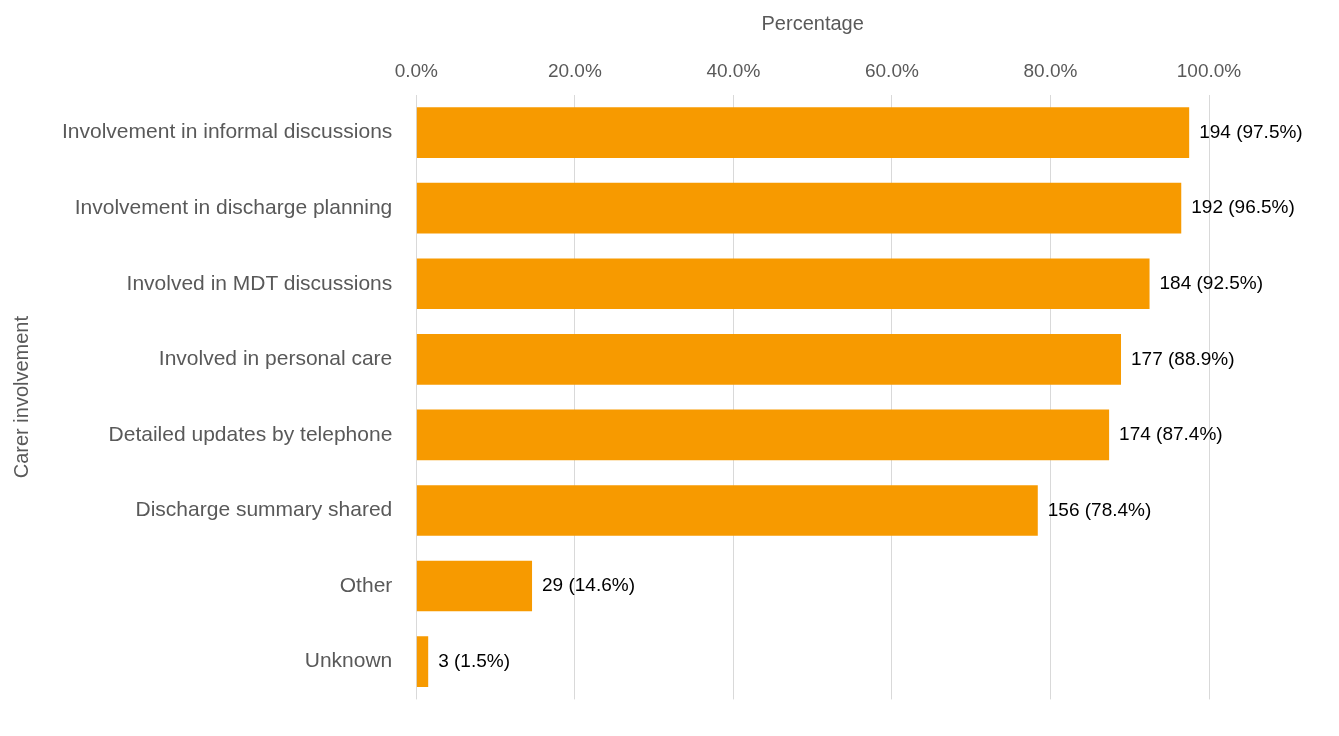  I want to click on y-tick-label: Unknown, so click(348, 660).